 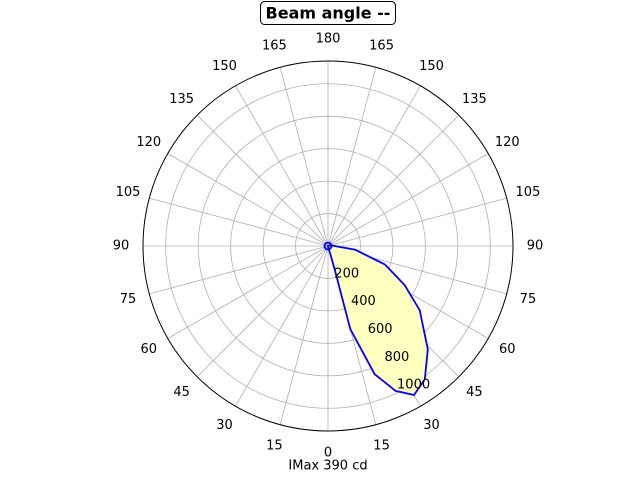 I want to click on theta-tick-label: 180, so click(x=328, y=39).